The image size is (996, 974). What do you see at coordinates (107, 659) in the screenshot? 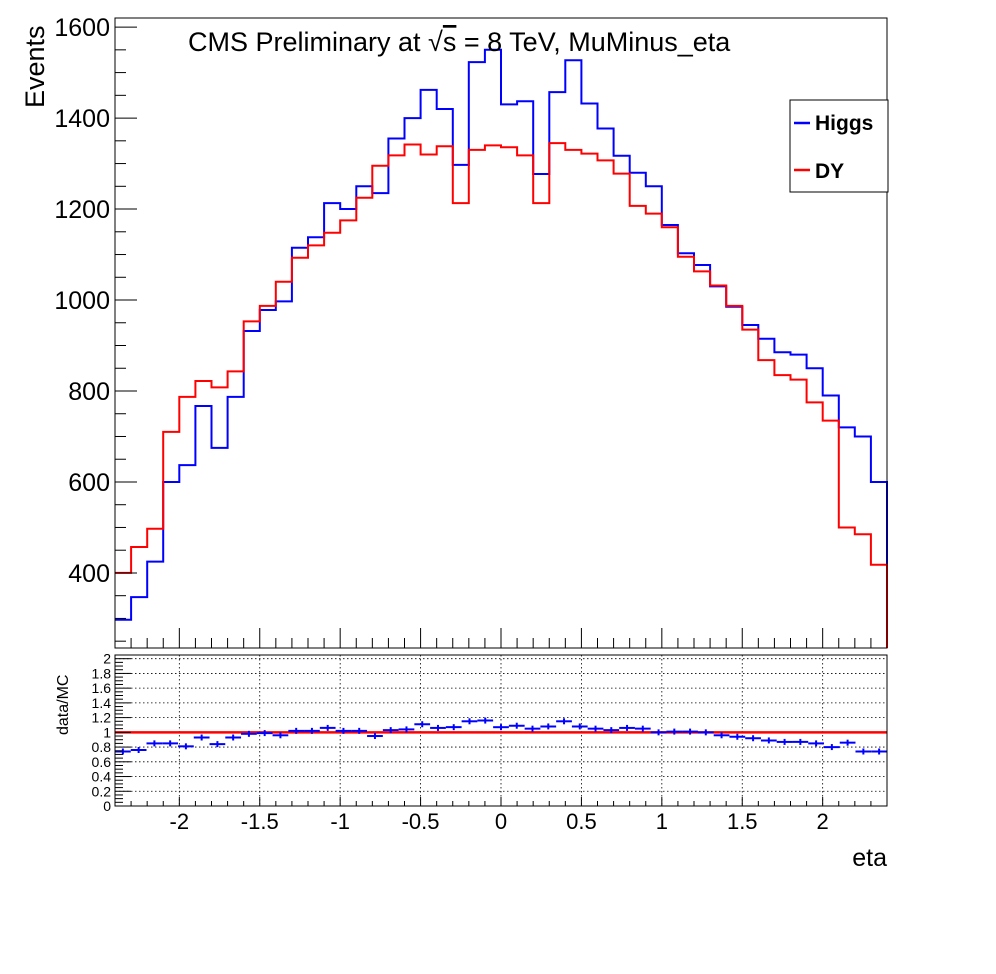
I see `ratio-y-tick-label: 2` at bounding box center [107, 659].